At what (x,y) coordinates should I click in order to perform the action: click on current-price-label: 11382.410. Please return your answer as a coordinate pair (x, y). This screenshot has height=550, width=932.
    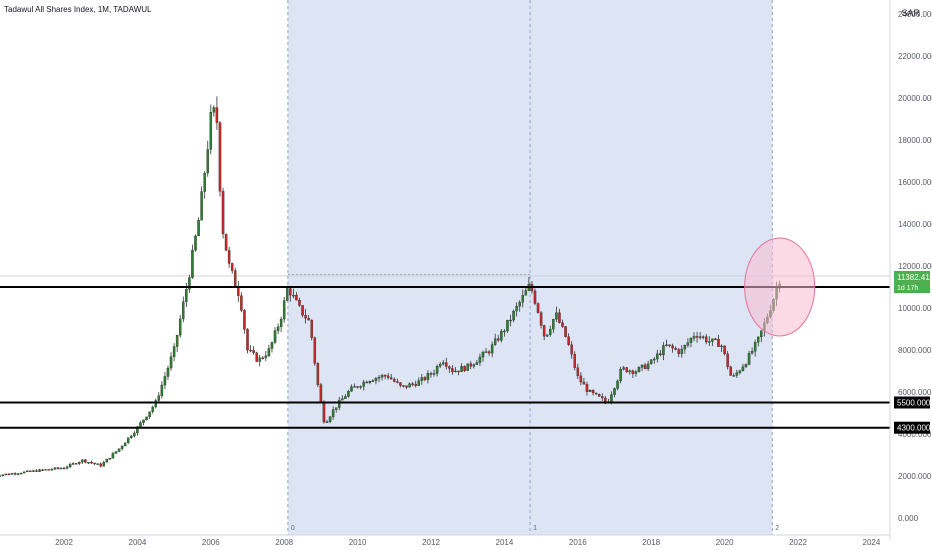
    Looking at the image, I should click on (914, 277).